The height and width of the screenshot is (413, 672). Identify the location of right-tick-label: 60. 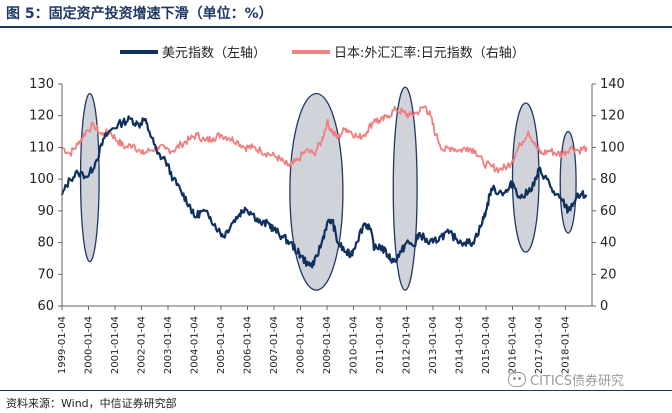
(608, 211).